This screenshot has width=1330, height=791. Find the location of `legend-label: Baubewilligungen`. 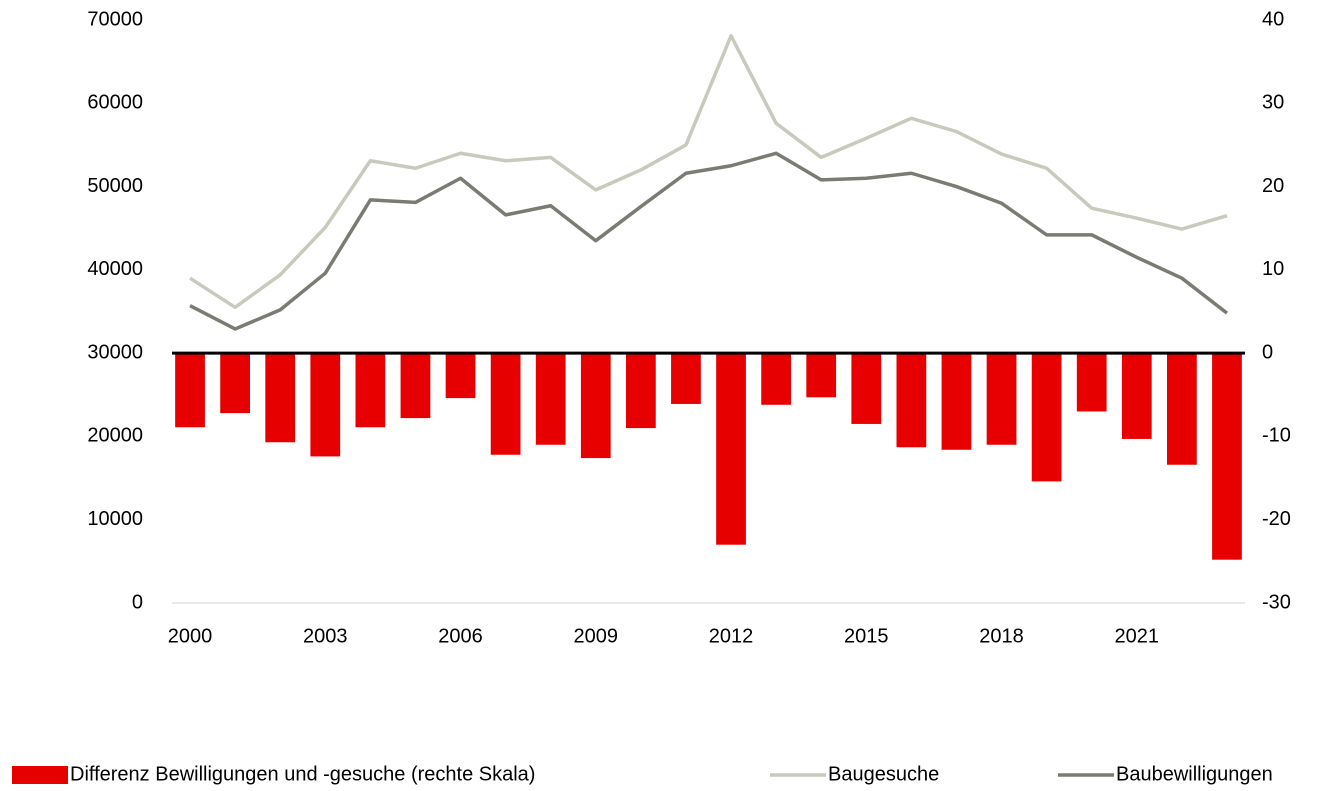

legend-label: Baubewilligungen is located at coordinates (1194, 774).